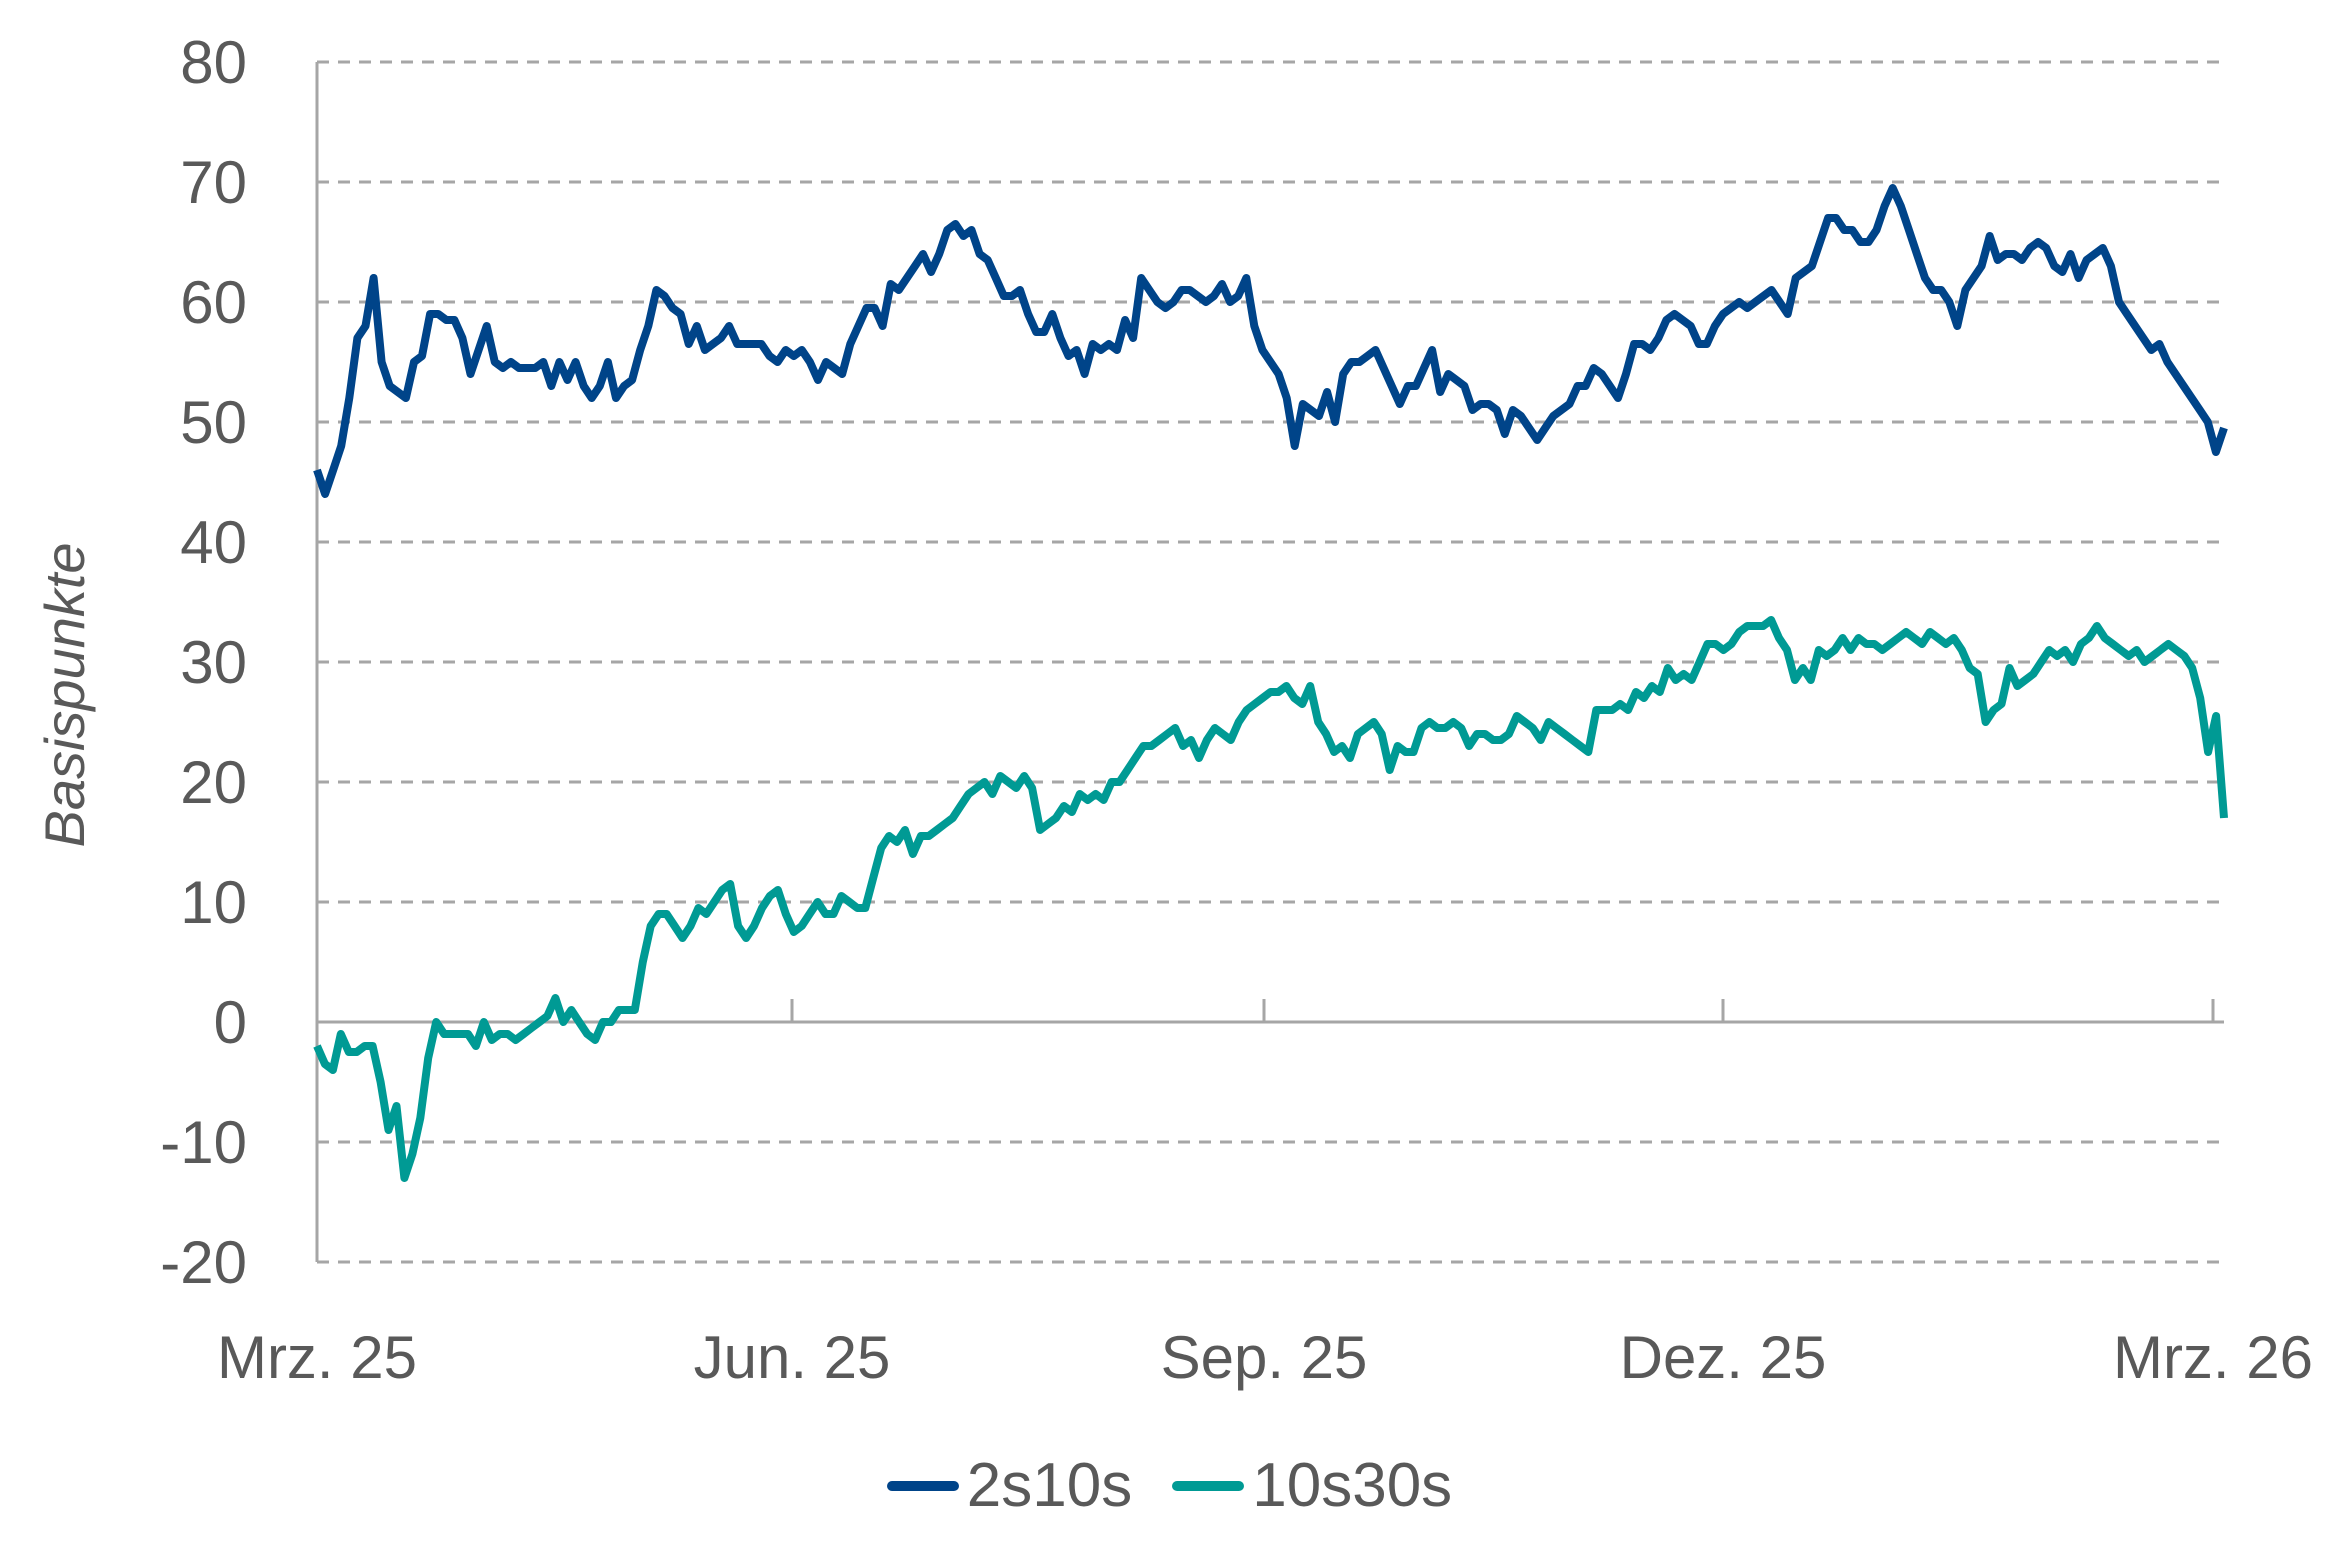 The image size is (2339, 1559). Describe the element at coordinates (213, 902) in the screenshot. I see `y-tick-label: 10` at that location.